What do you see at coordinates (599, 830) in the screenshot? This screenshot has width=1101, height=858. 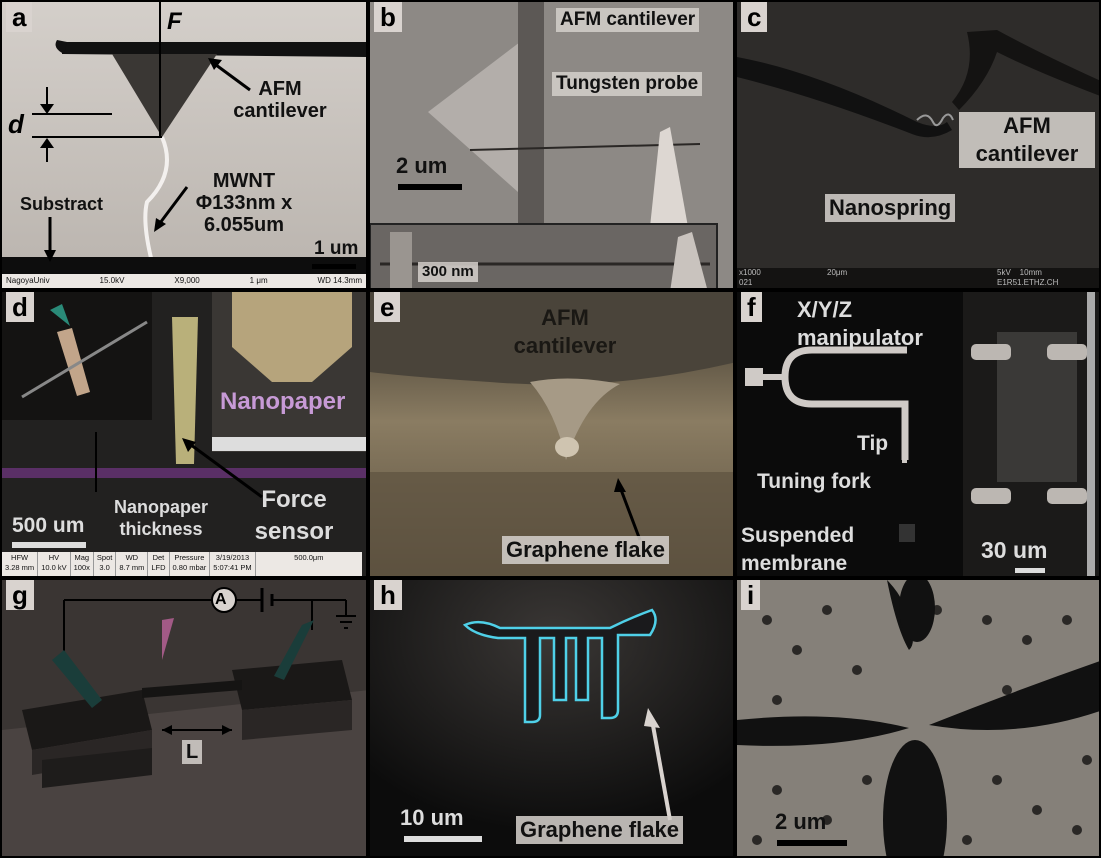 I see `graphene-flake-label-h: Graphene flake` at bounding box center [599, 830].